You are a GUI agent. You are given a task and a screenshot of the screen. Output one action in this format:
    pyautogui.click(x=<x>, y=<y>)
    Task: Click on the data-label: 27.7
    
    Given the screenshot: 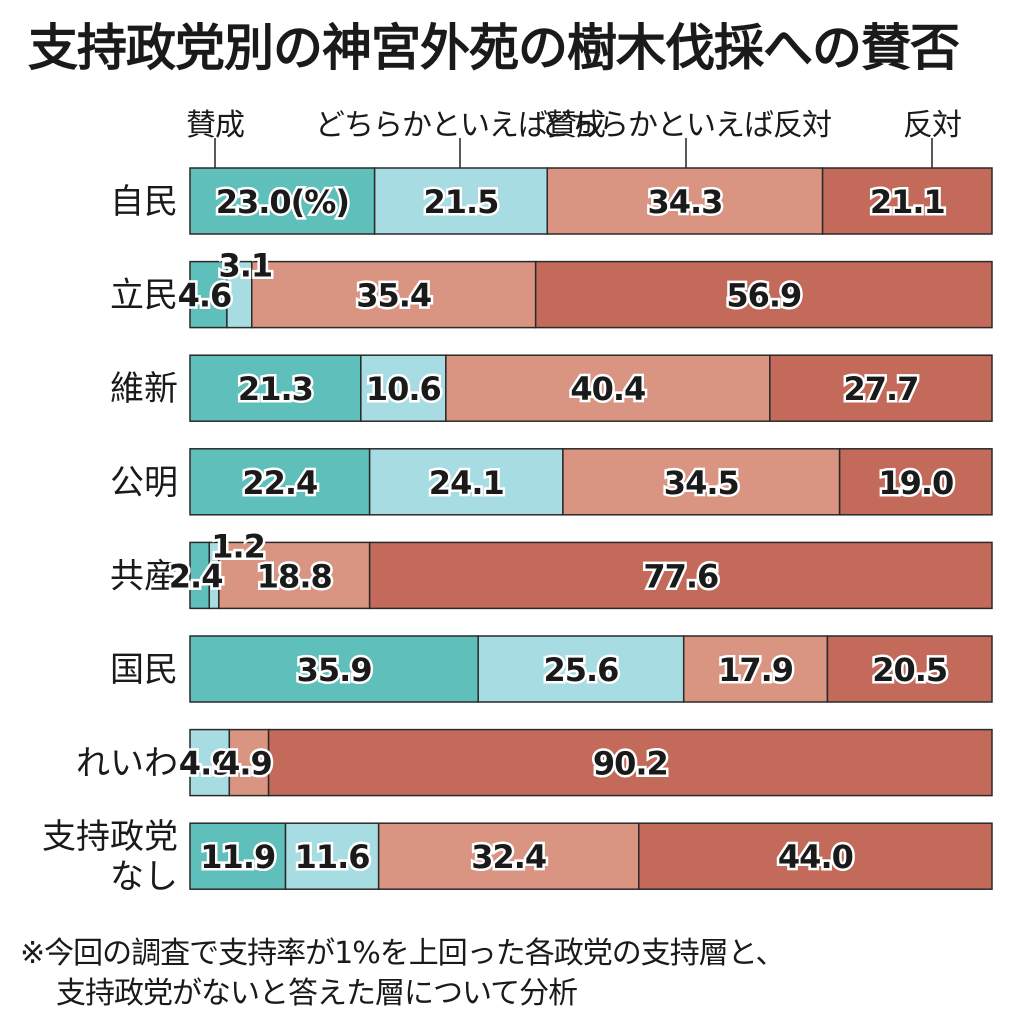 What is the action you would take?
    pyautogui.click(x=880, y=389)
    